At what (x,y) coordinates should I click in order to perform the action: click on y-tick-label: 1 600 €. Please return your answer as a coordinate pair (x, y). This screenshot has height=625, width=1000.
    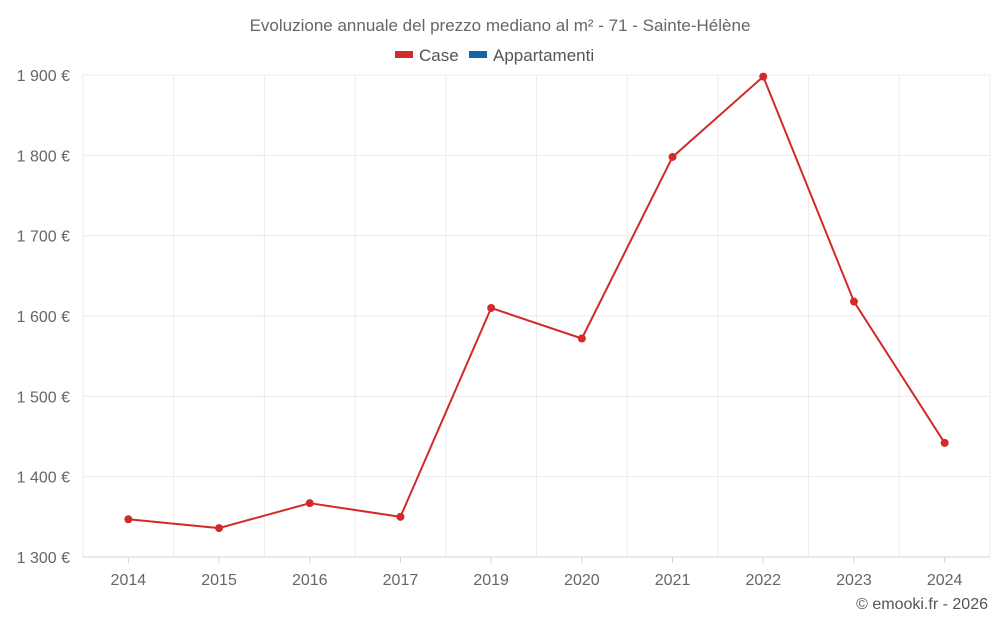
    Looking at the image, I should click on (43, 317).